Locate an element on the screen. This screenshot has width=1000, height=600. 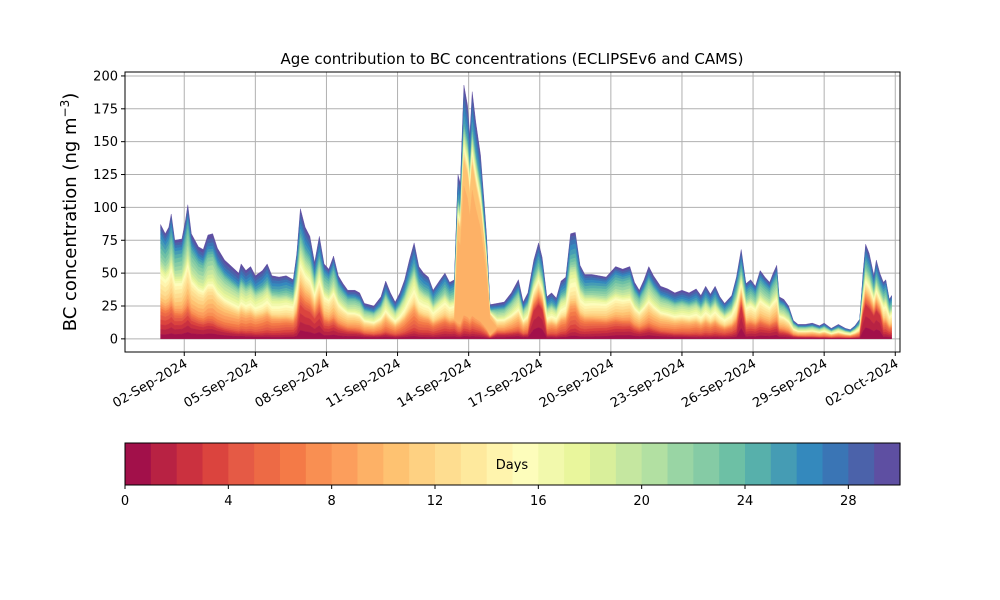
x-tick-label: 02-Oct-2024 is located at coordinates (862, 383).